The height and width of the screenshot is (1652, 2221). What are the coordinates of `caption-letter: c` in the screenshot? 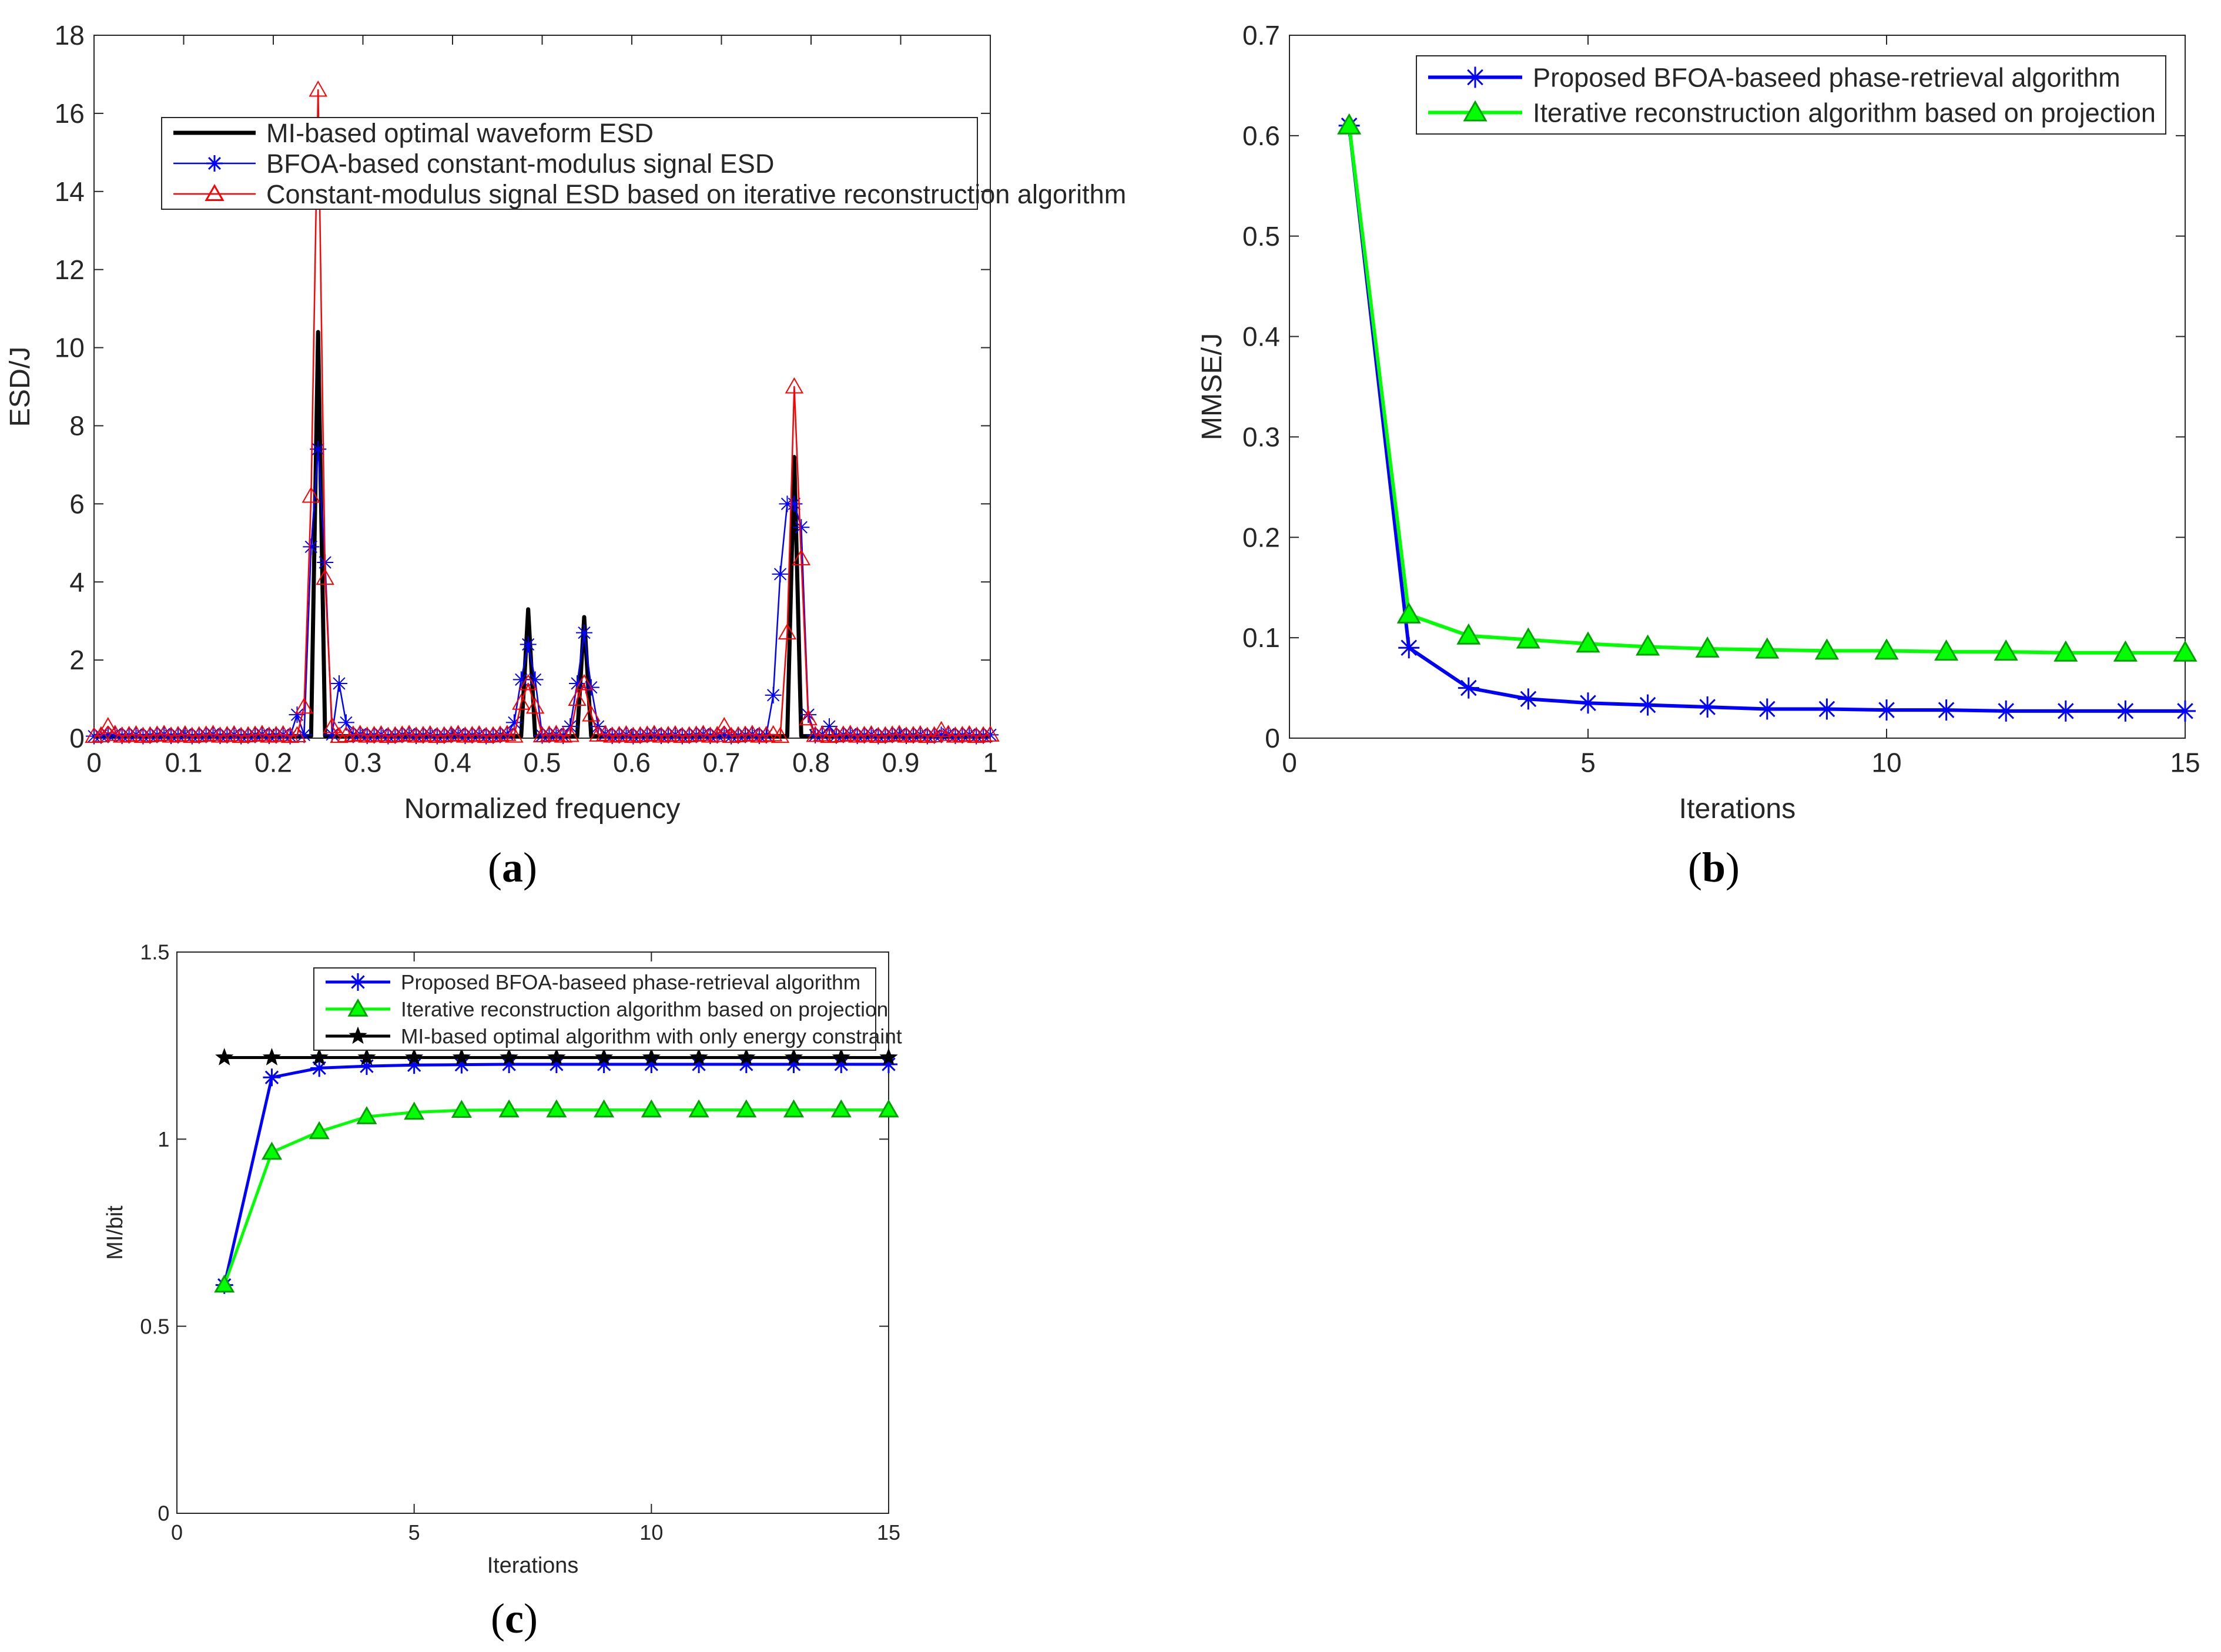 It's located at (514, 1618).